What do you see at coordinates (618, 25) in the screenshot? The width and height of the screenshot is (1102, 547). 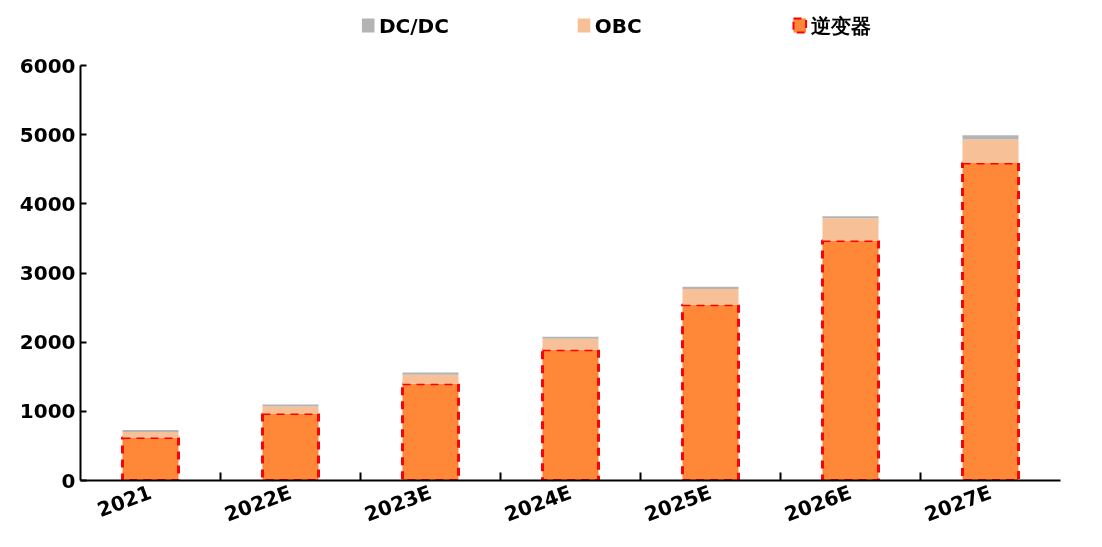 I see `legend-label: OBC` at bounding box center [618, 25].